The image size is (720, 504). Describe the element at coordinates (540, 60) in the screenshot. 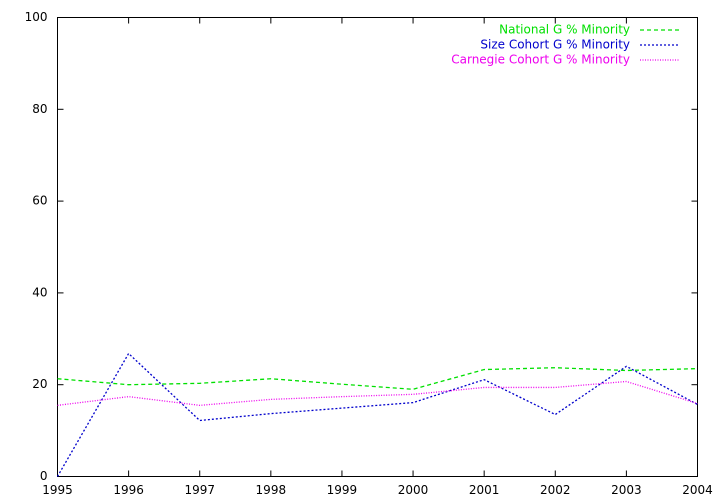

I see `legend-label: Carnegie Cohort G % Minority` at that location.